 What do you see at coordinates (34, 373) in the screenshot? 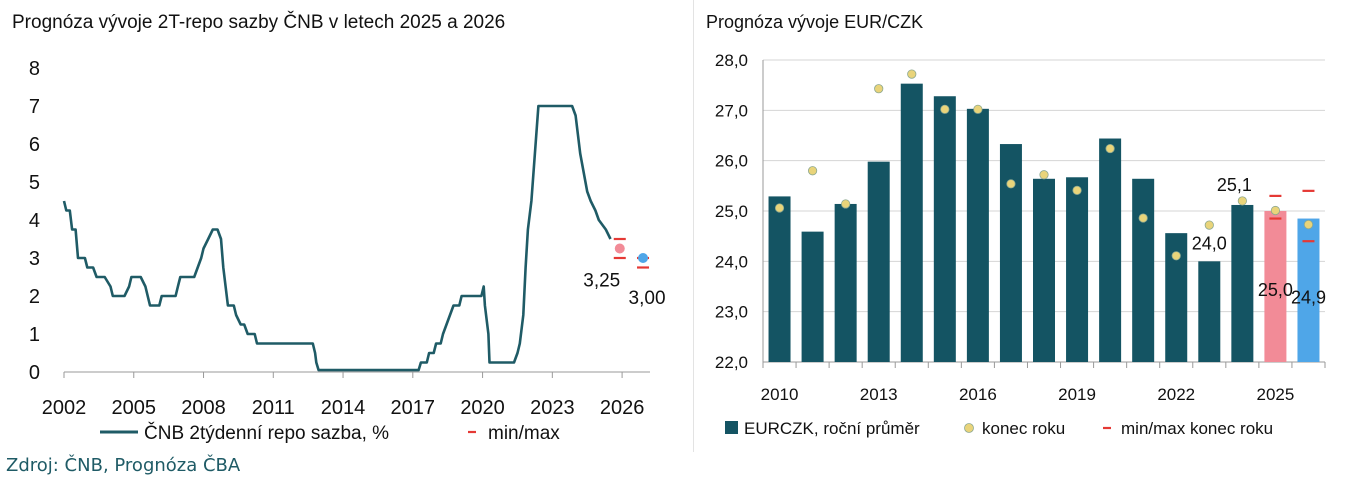
I see `y-tick-label: 0` at bounding box center [34, 373].